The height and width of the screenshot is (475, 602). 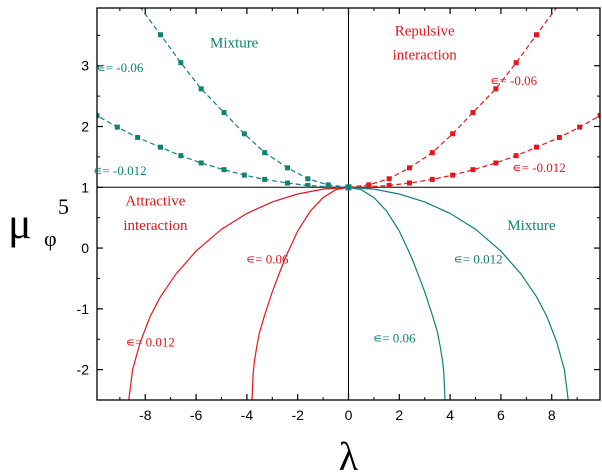 What do you see at coordinates (247, 415) in the screenshot?
I see `x-tick-label: -4` at bounding box center [247, 415].